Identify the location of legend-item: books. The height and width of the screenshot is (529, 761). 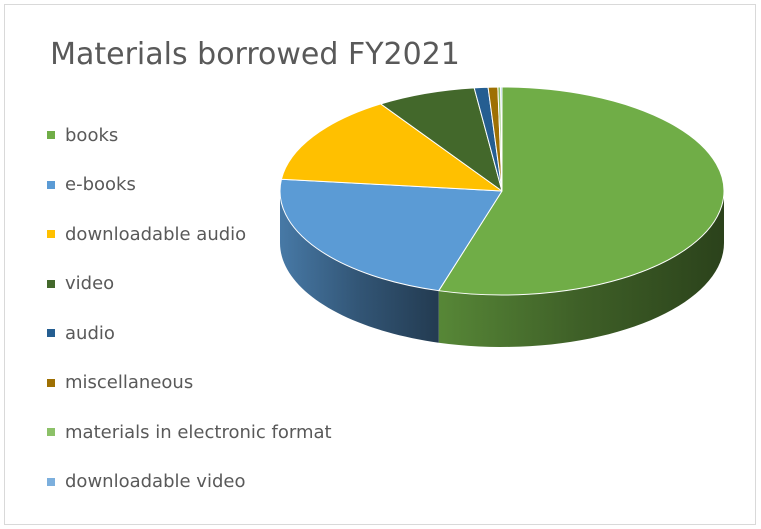
(82, 135).